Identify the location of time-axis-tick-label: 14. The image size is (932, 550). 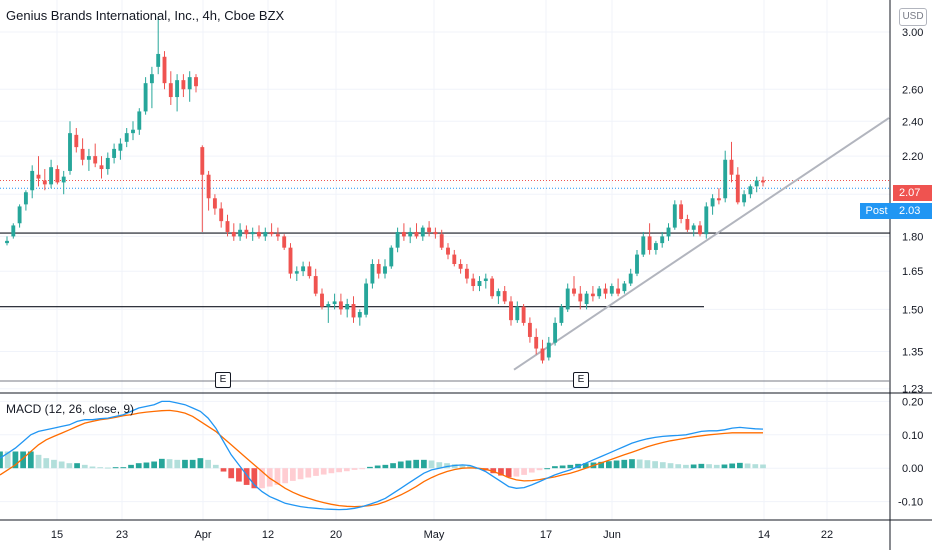
(764, 535).